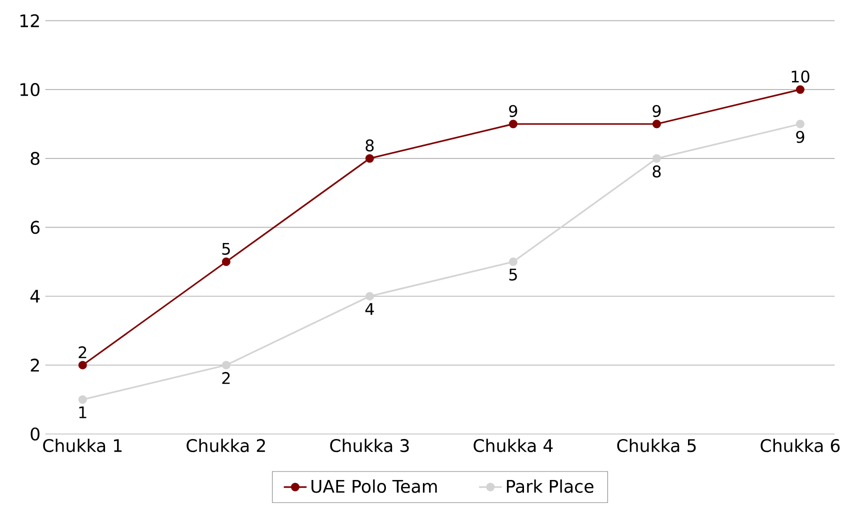 The height and width of the screenshot is (518, 864). I want to click on x-tick-label: Chukka 1, so click(82, 445).